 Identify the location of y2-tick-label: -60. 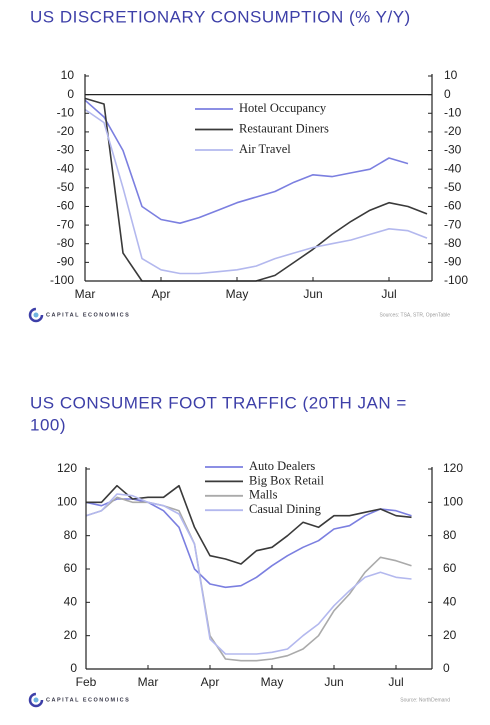
(453, 206).